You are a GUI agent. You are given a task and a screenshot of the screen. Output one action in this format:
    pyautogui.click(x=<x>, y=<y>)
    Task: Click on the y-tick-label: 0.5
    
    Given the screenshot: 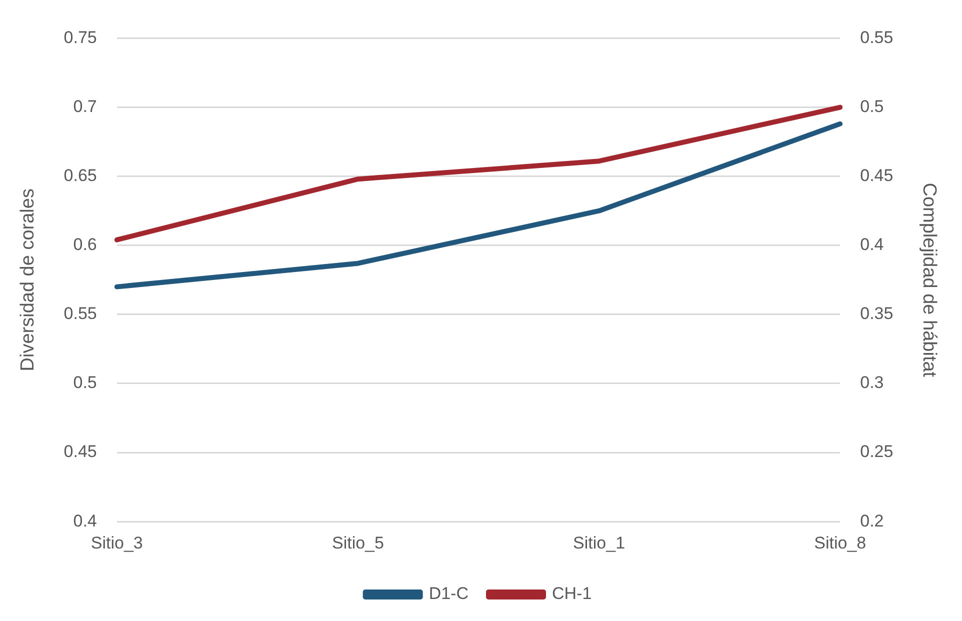 What is the action you would take?
    pyautogui.click(x=85, y=382)
    